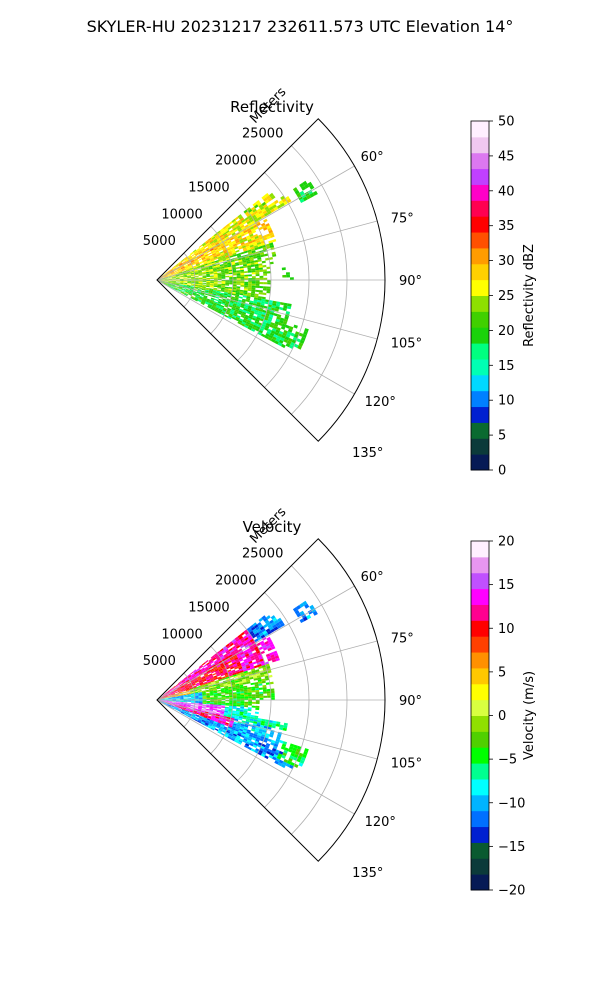 This screenshot has width=600, height=1000. What do you see at coordinates (380, 822) in the screenshot?
I see `azimuth-tick-label: 120°` at bounding box center [380, 822].